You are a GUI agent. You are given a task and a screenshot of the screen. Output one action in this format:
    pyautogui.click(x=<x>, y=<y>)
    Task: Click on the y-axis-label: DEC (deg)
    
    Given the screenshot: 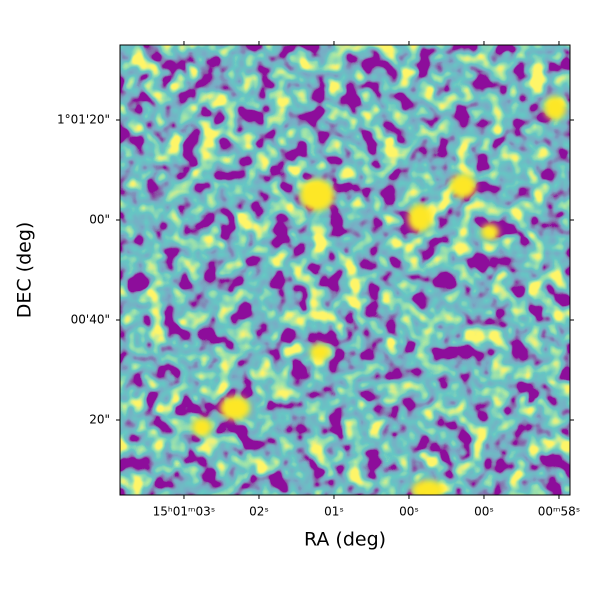 What is the action you would take?
    pyautogui.click(x=25, y=270)
    